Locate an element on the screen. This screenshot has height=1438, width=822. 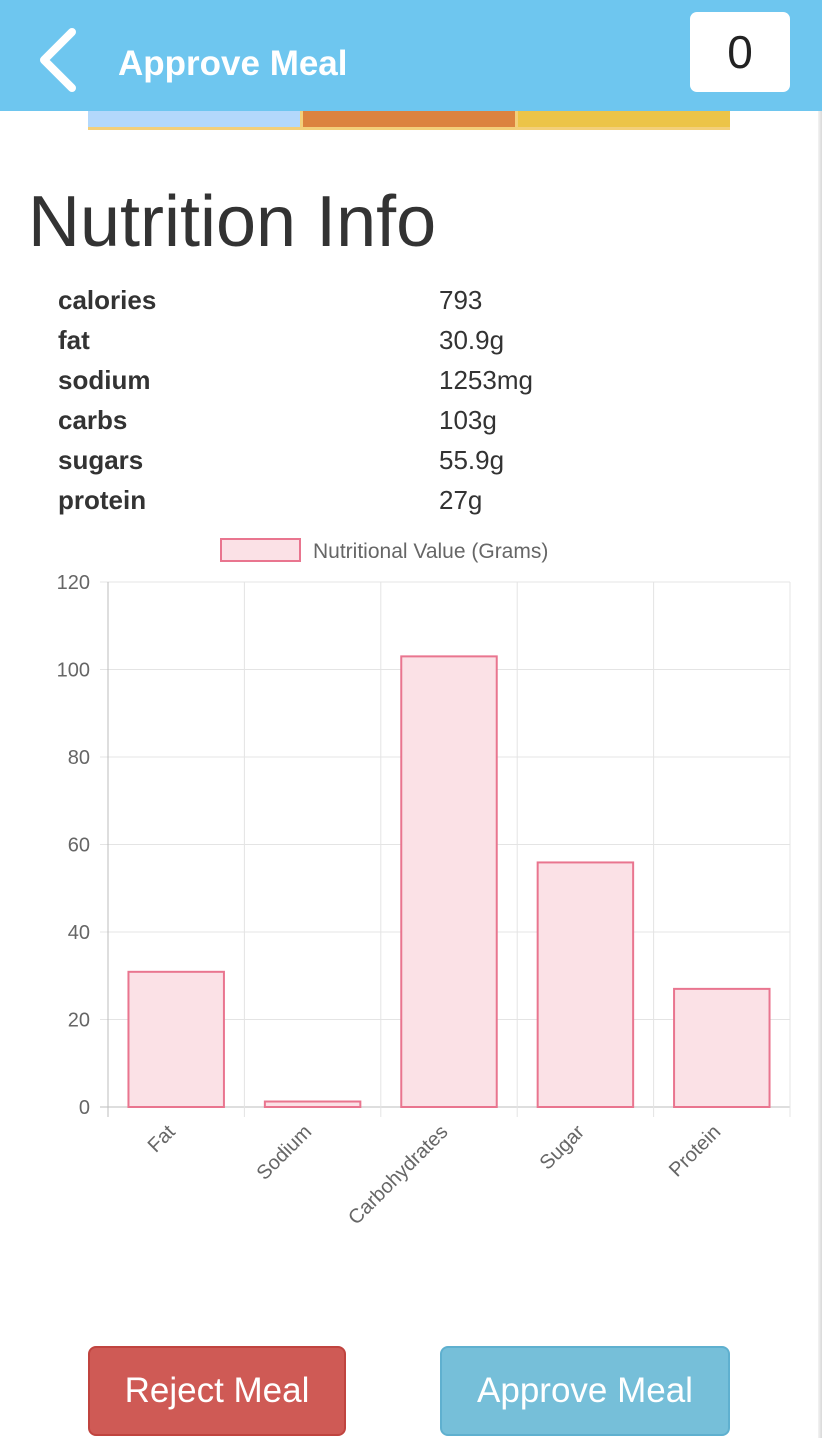
reject-meal-button: Reject Meal is located at coordinates (217, 1391).